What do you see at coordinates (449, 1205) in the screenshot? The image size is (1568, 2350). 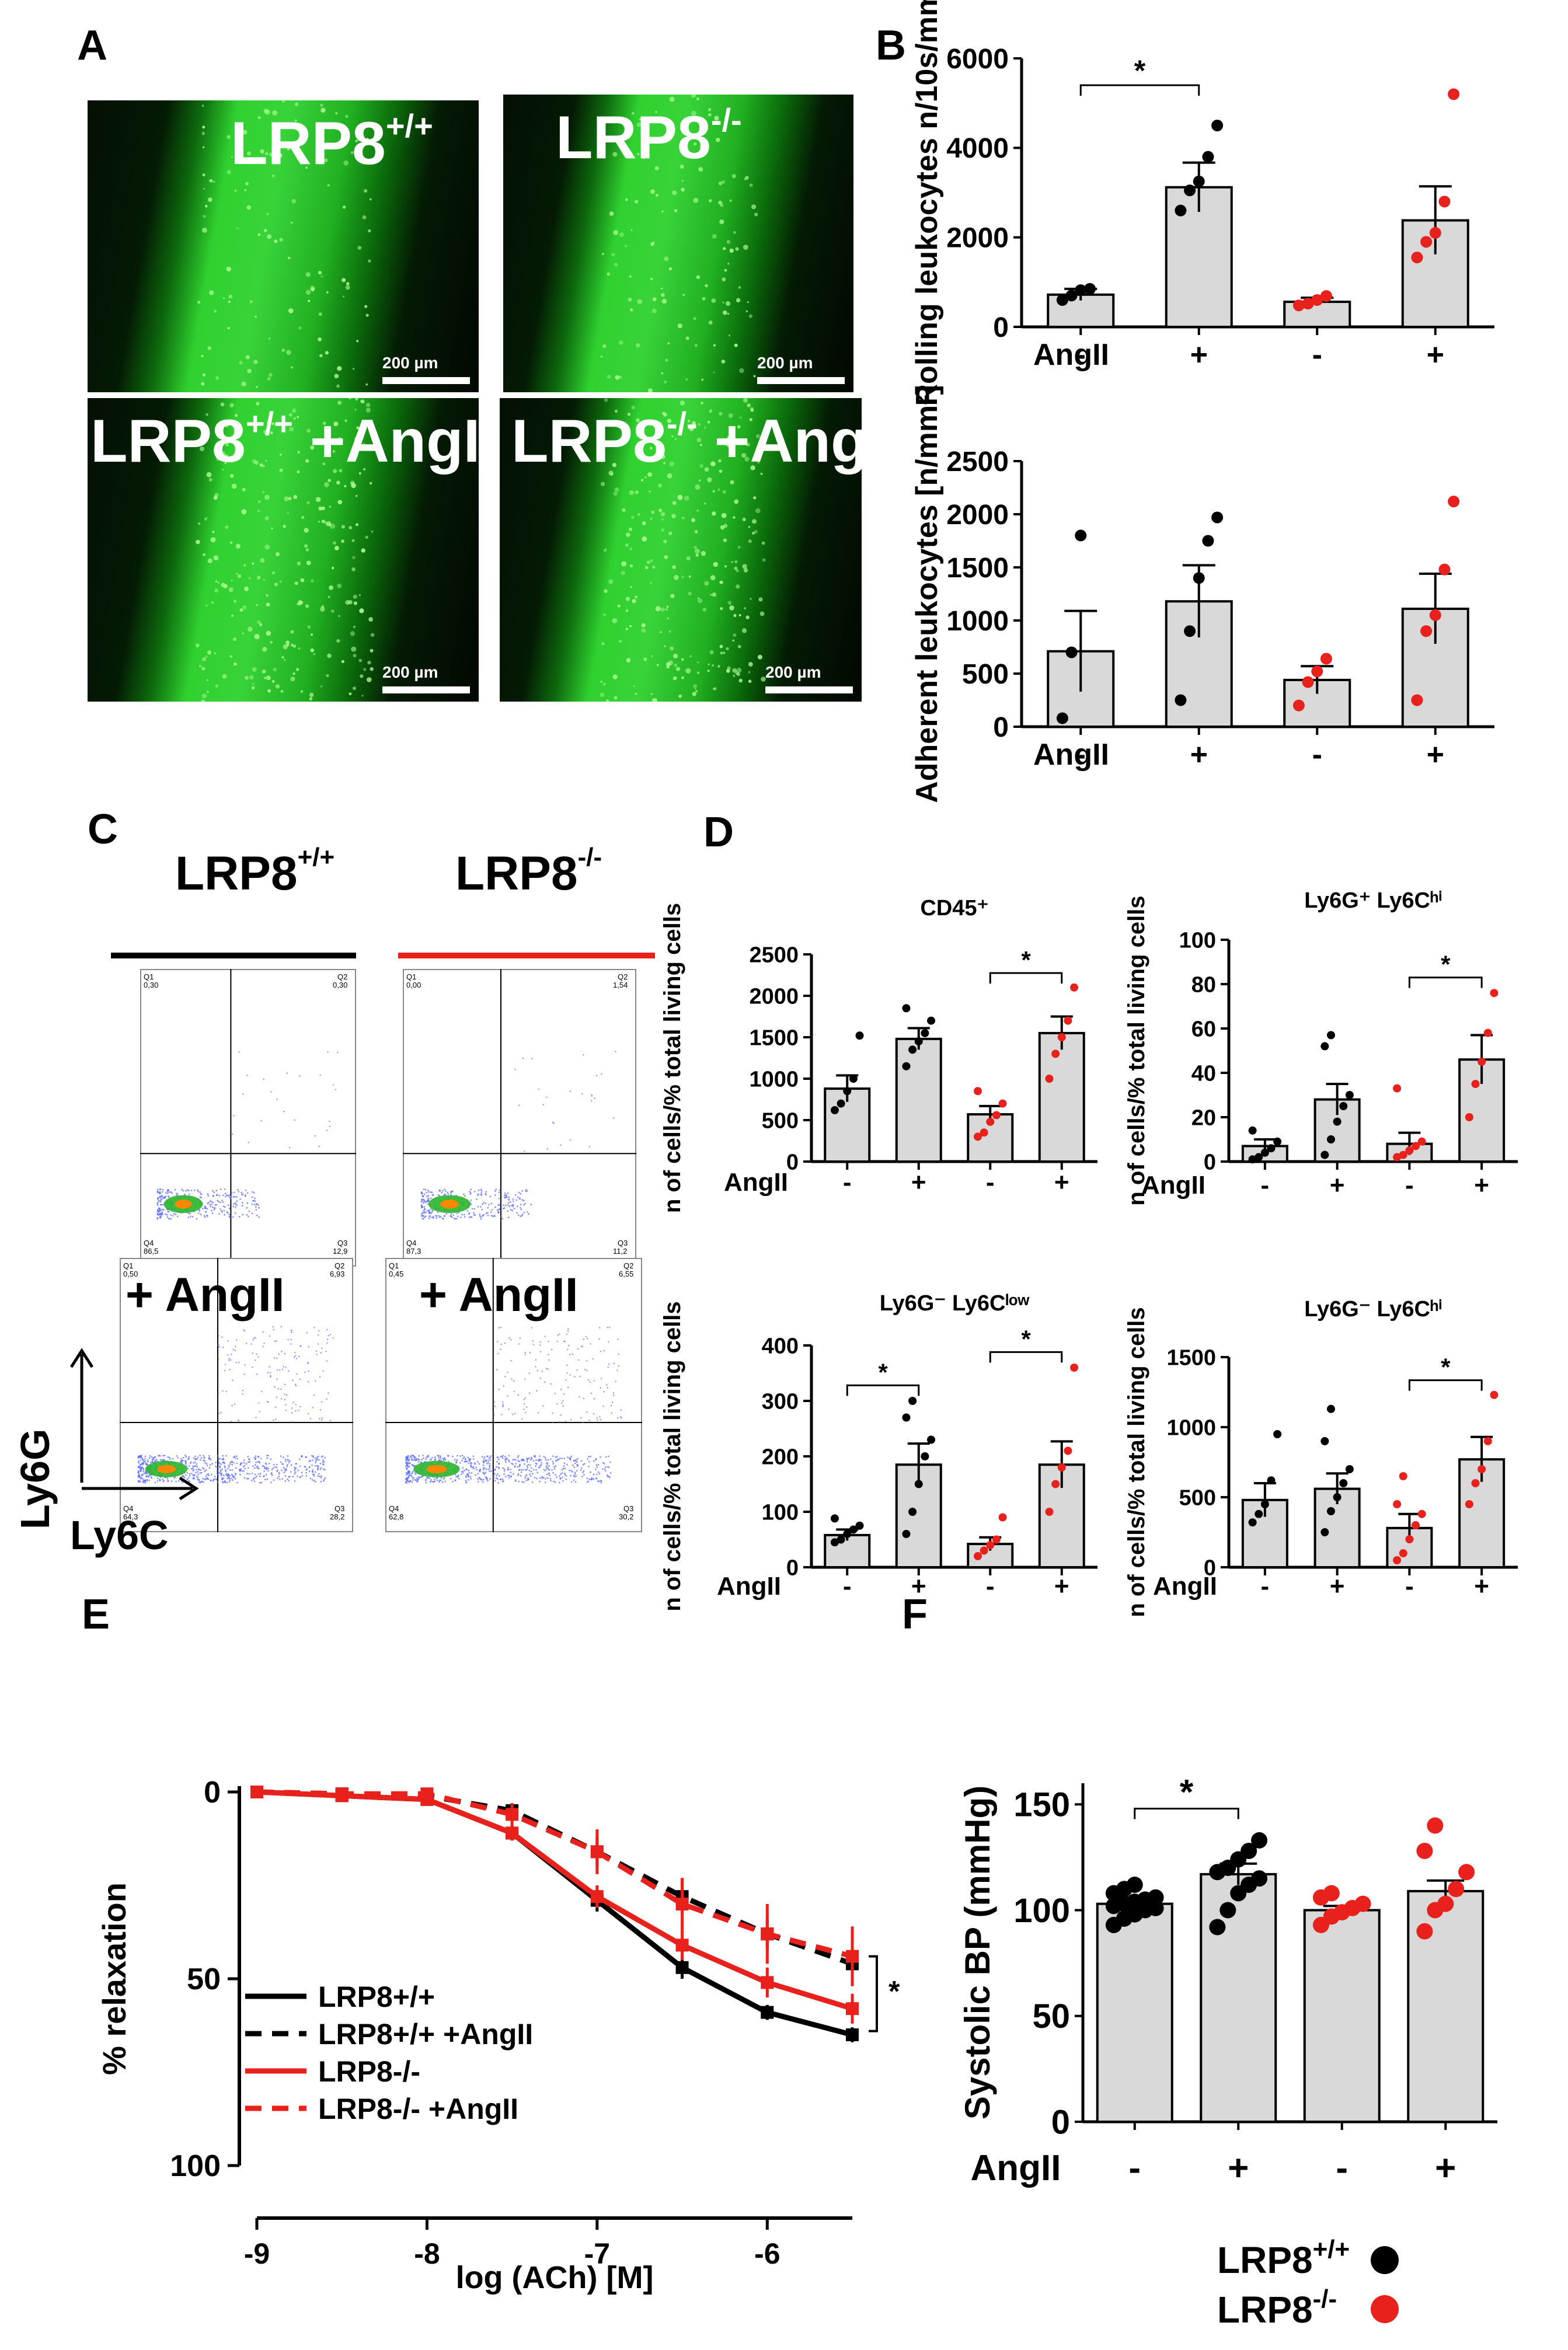 I see `density-peak` at bounding box center [449, 1205].